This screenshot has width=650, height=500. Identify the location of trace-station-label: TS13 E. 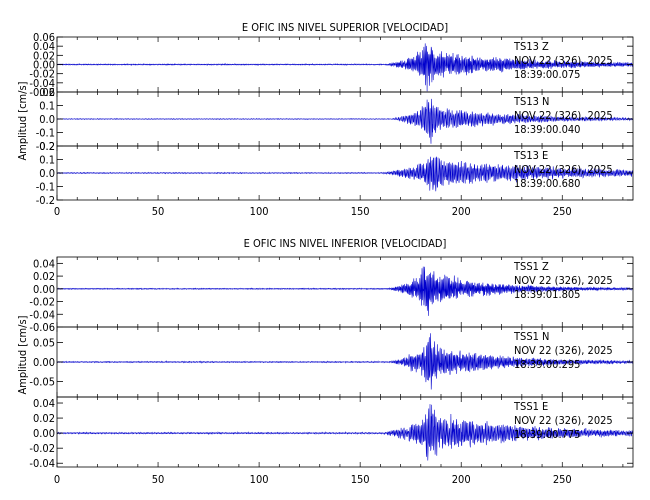
(530, 155).